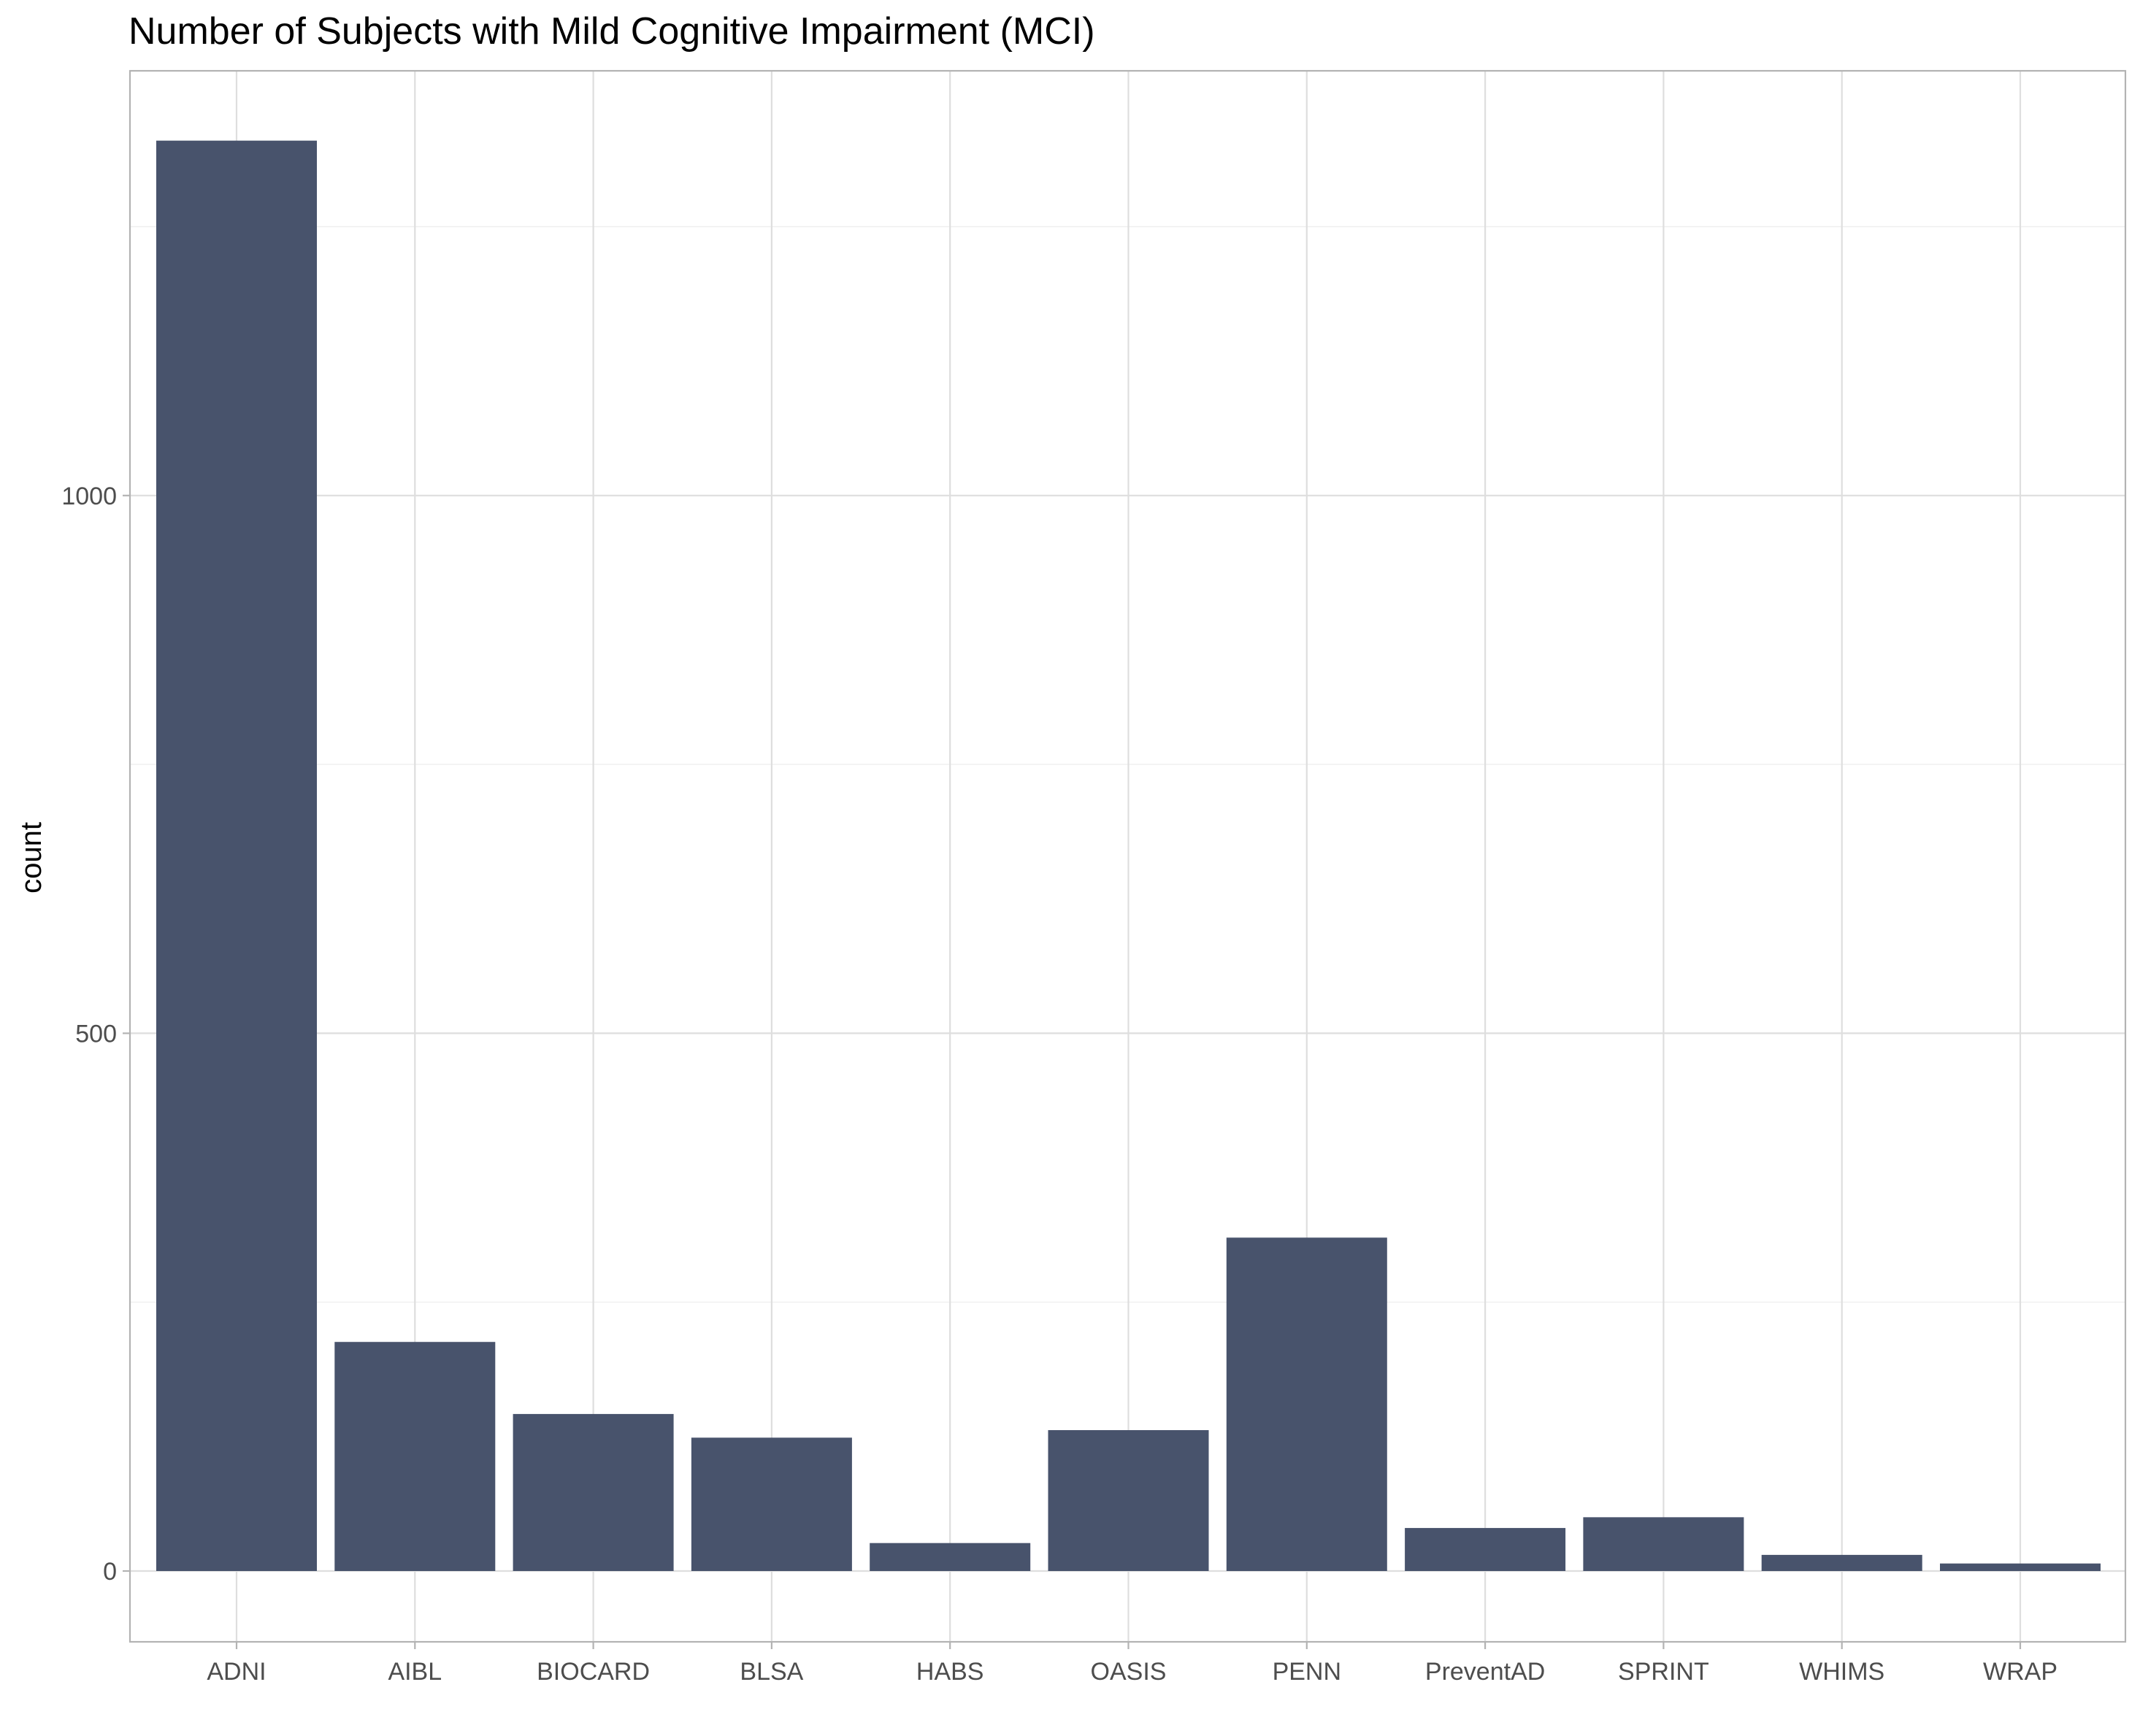 The width and height of the screenshot is (2140, 1736). What do you see at coordinates (951, 1557) in the screenshot?
I see `bar-habs` at bounding box center [951, 1557].